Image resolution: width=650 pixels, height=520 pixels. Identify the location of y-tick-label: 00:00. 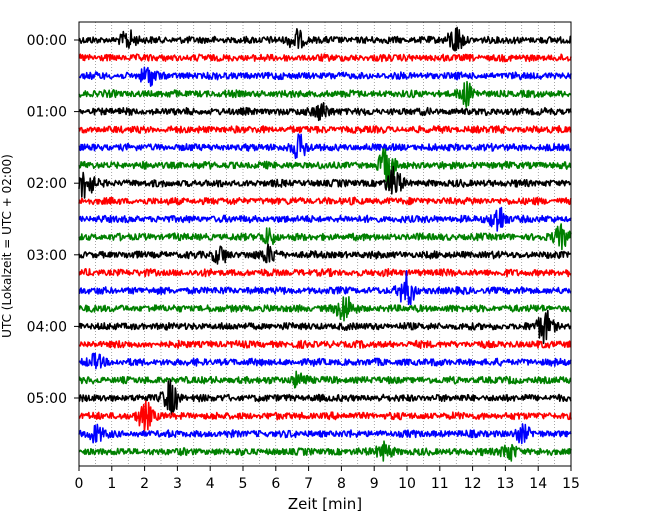
(47, 41).